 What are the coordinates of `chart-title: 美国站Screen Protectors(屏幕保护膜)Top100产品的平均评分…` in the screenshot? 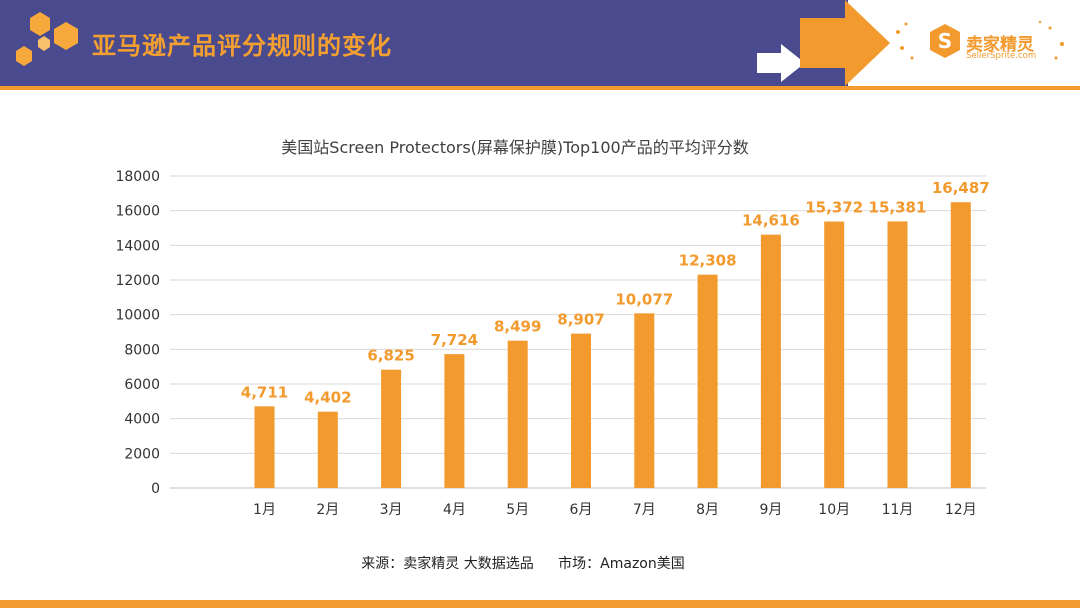 It's located at (515, 147).